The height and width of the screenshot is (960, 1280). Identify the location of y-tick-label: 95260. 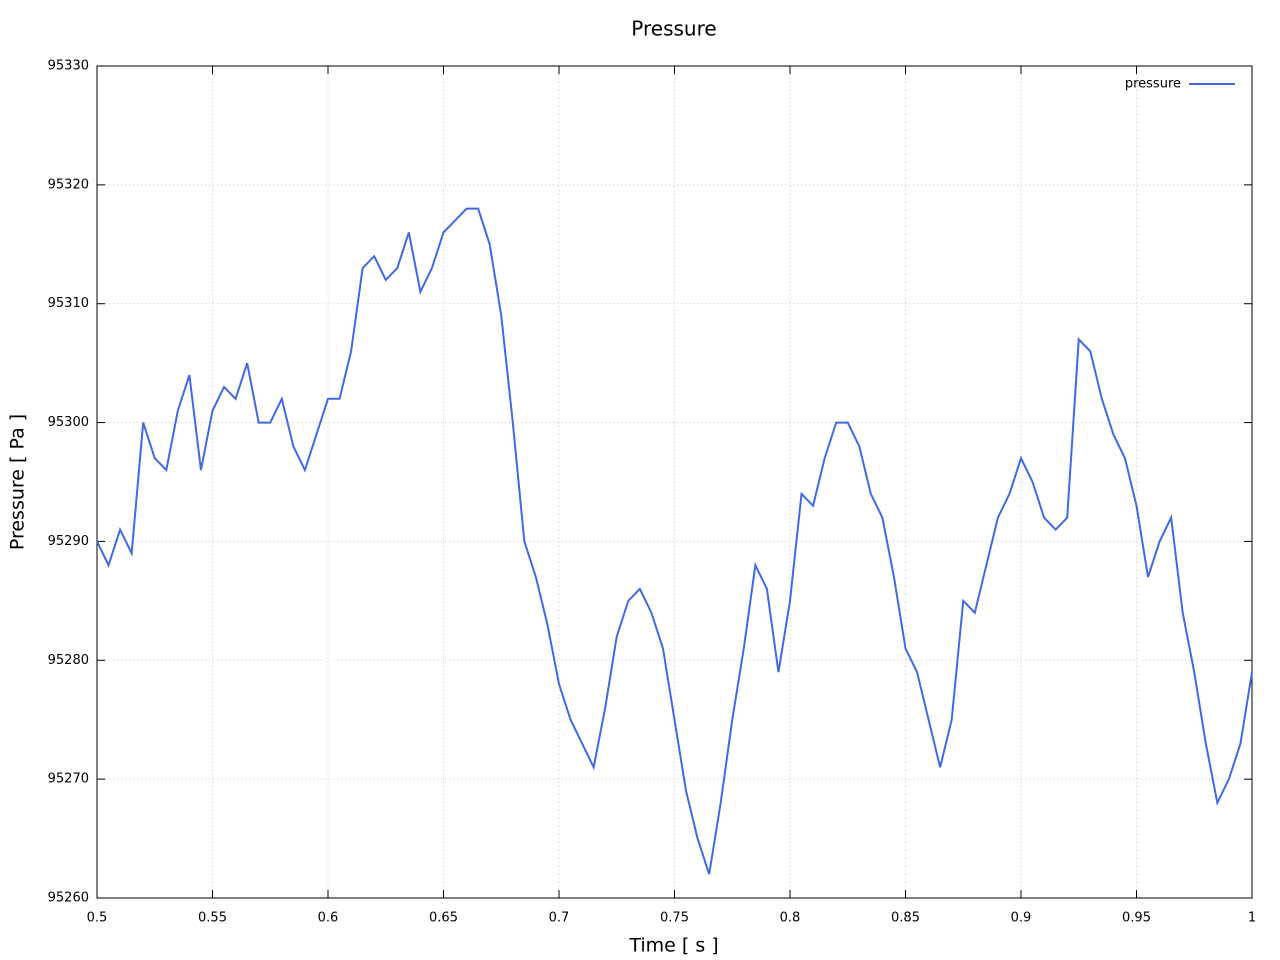
(68, 898).